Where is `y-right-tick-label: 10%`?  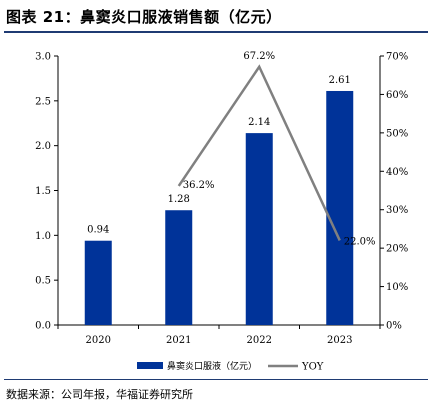
y-right-tick-label: 10% is located at coordinates (397, 287).